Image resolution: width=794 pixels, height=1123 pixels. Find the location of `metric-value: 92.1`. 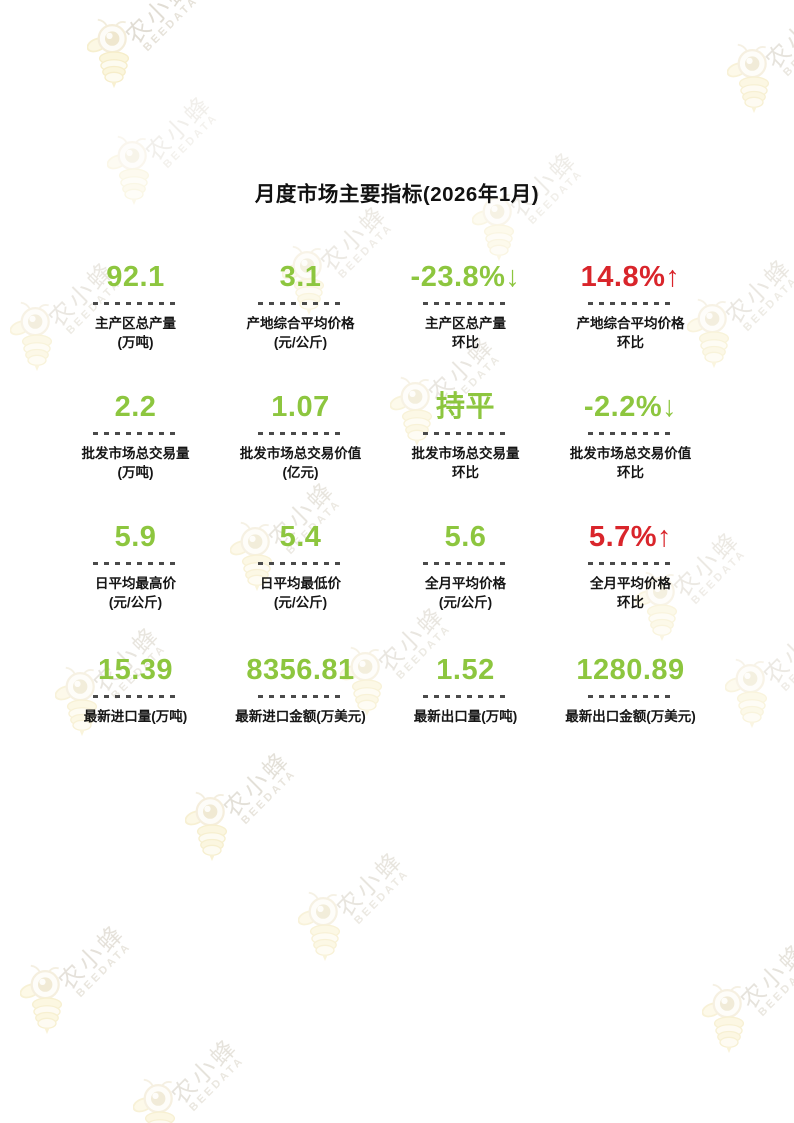

metric-value: 92.1 is located at coordinates (135, 277).